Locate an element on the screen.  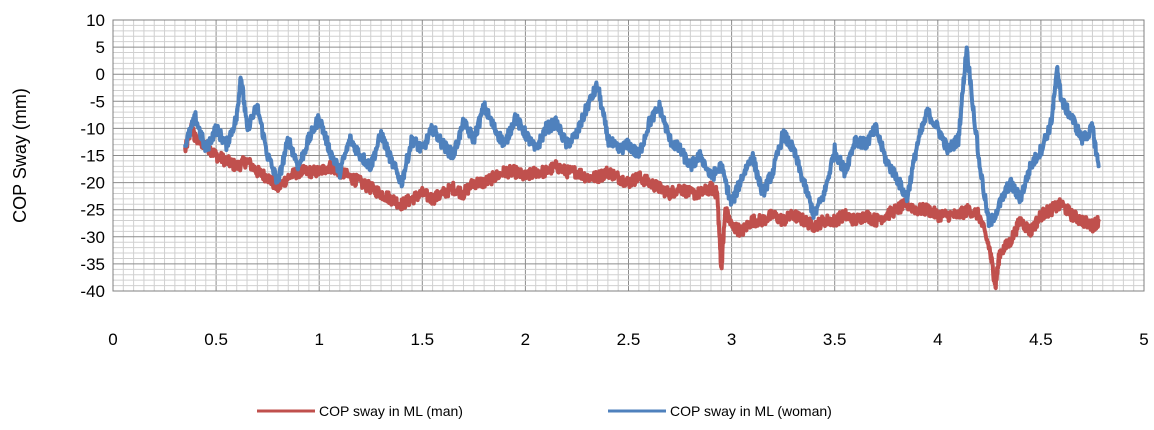
x-tick-label: 2.5 is located at coordinates (629, 339).